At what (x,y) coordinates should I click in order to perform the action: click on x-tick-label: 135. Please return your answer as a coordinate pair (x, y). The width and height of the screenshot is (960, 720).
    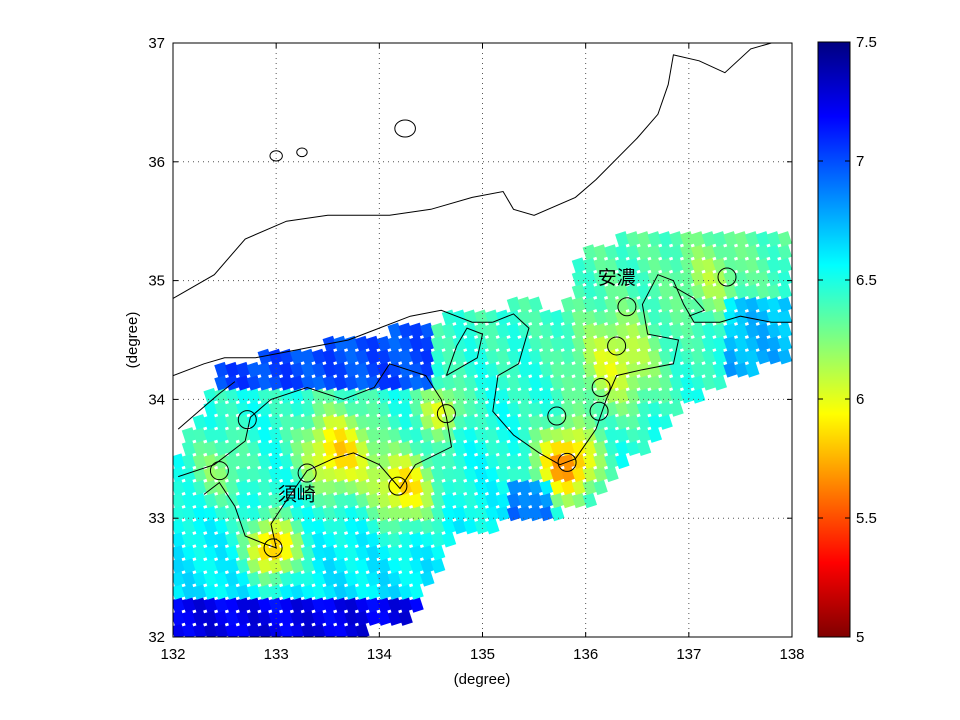
    Looking at the image, I should click on (482, 654).